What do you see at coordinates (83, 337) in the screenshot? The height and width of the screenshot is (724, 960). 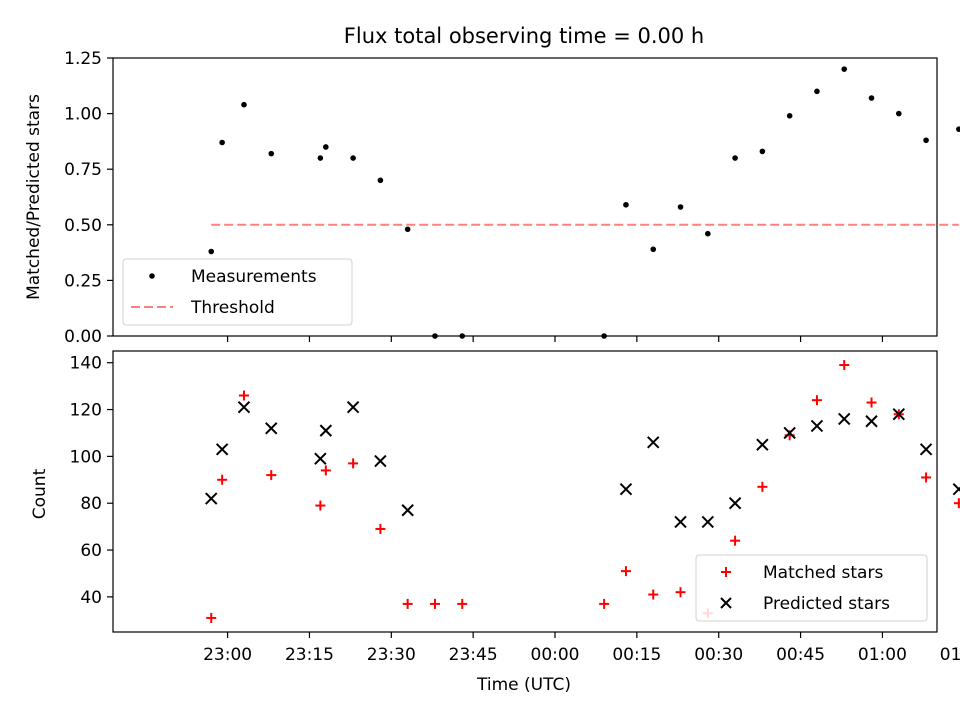 I see `top-y-tick-label: 0.00` at bounding box center [83, 337].